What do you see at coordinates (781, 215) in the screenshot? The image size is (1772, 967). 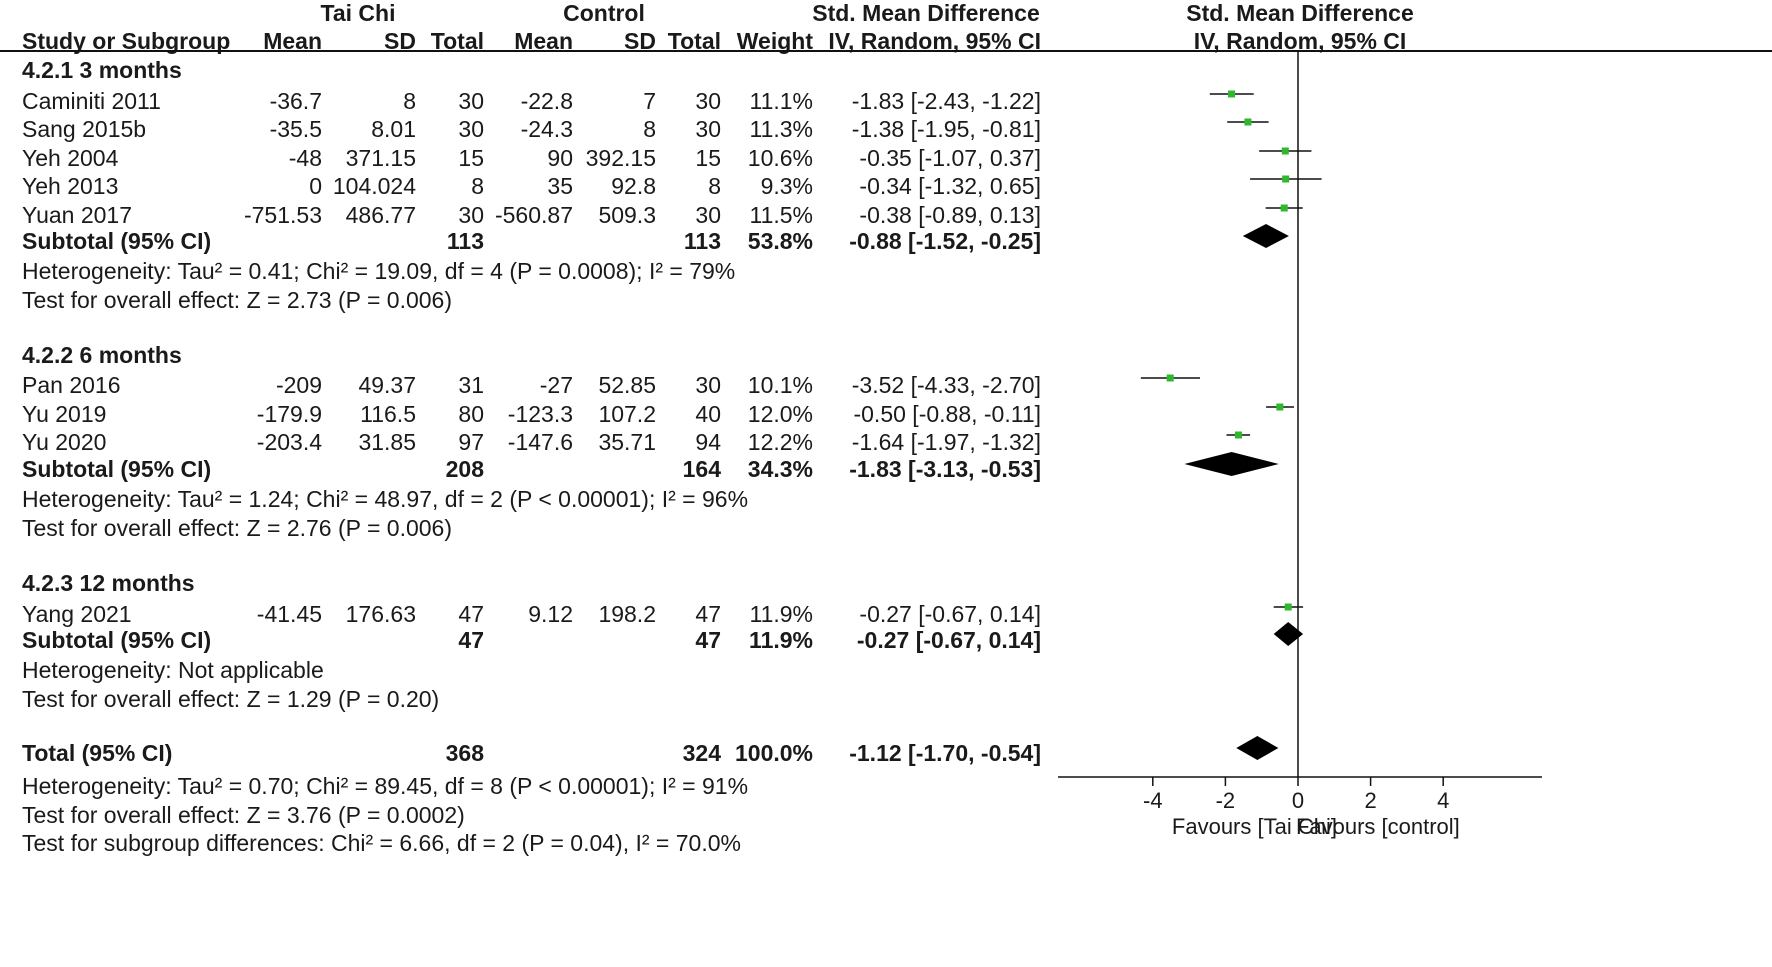 I see `study-weight: 11.5%` at bounding box center [781, 215].